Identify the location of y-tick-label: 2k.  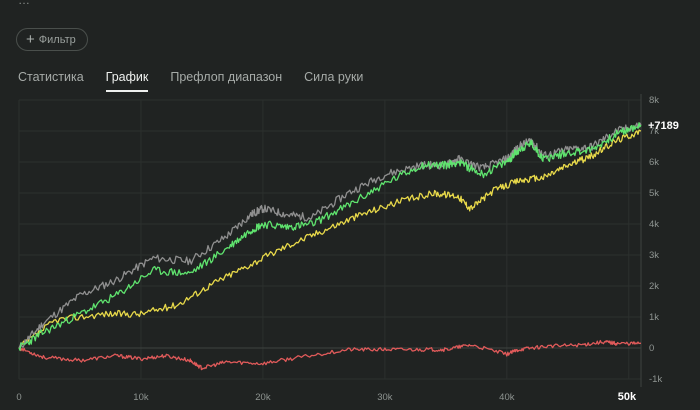
(654, 286).